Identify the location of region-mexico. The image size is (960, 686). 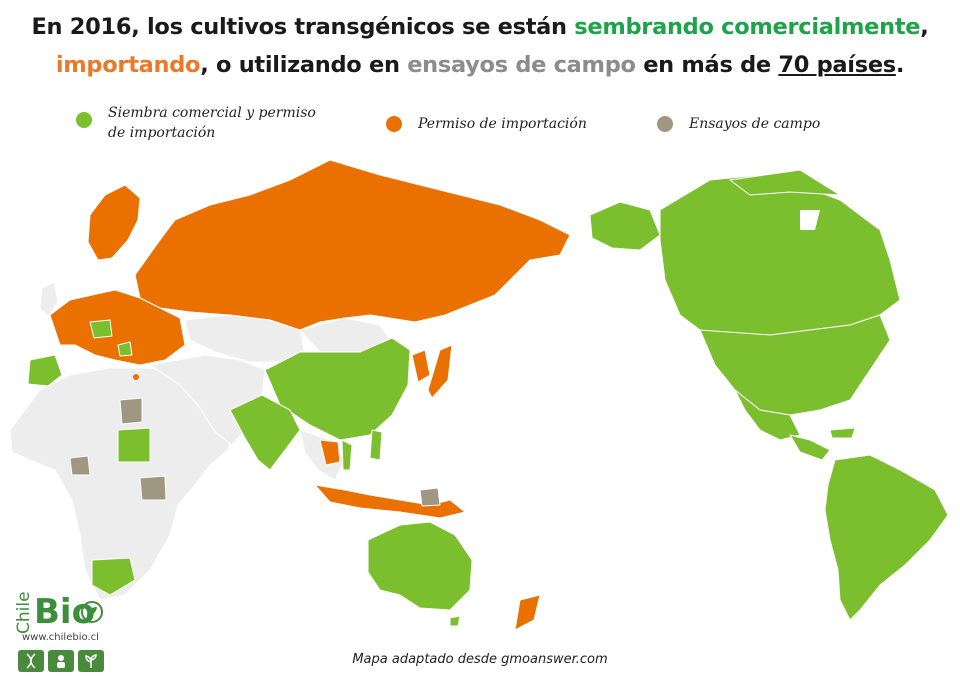
(767, 415).